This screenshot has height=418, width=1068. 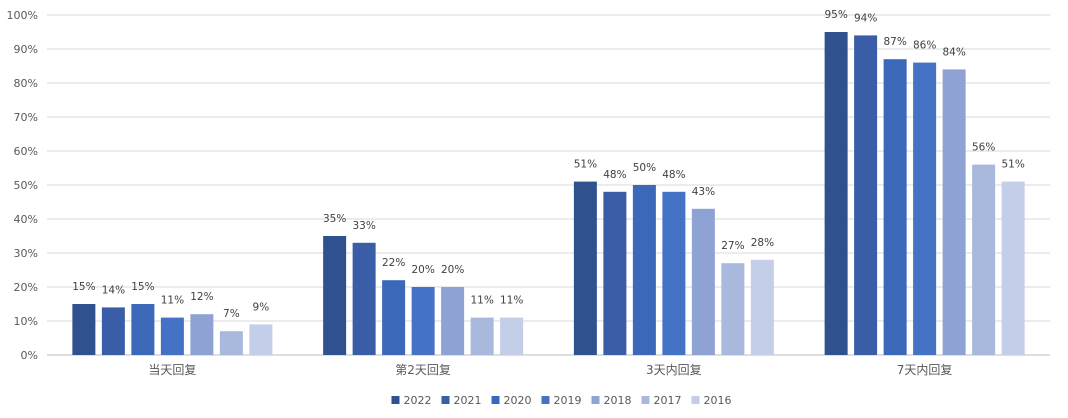 I want to click on data-label: 33%, so click(x=363, y=226).